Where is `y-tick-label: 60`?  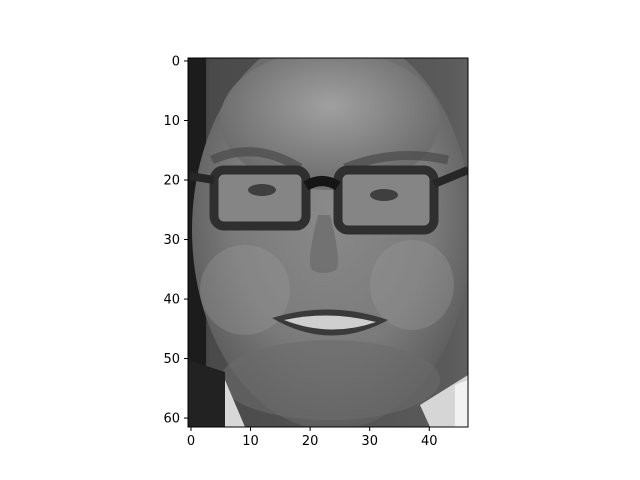
y-tick-label: 60 is located at coordinates (171, 419).